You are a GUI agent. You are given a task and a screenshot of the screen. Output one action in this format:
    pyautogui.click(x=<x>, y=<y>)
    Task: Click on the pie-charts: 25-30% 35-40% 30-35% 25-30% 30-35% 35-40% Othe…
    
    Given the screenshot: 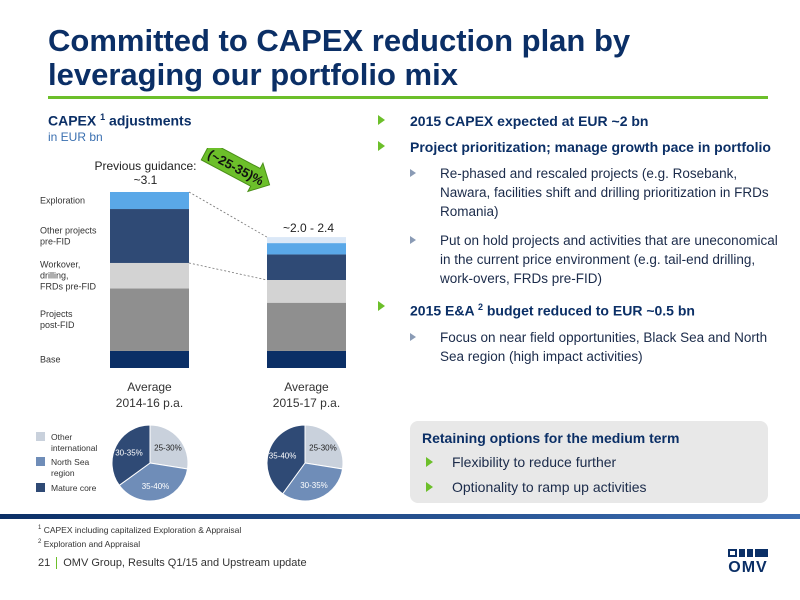 What is the action you would take?
    pyautogui.click(x=190, y=463)
    